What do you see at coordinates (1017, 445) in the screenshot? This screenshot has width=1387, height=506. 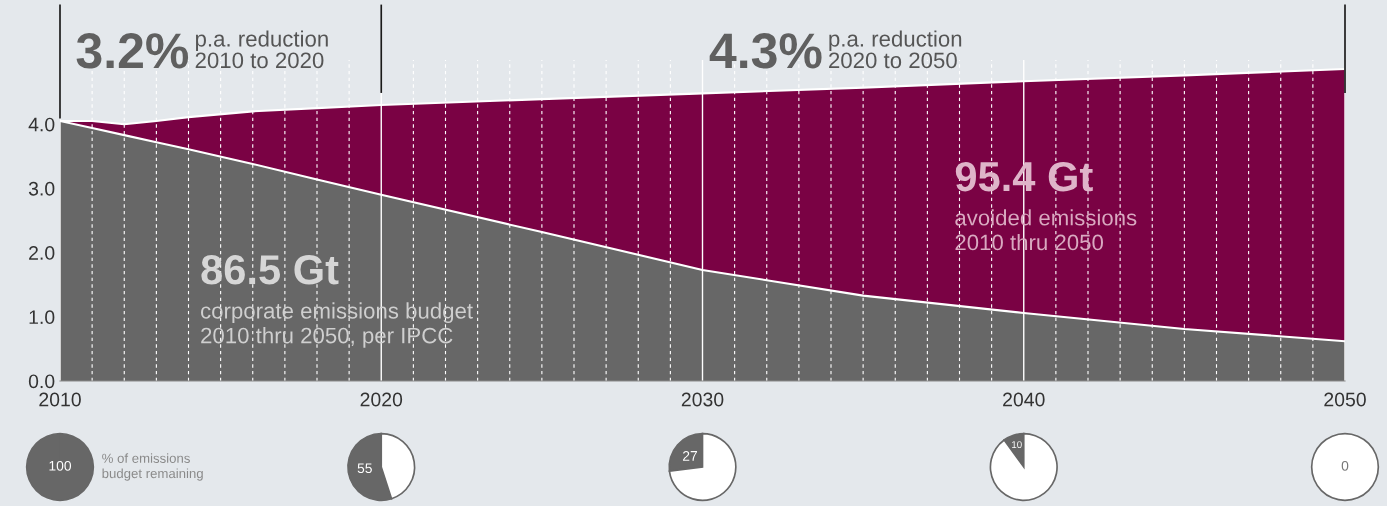 I see `data-label: 10` at bounding box center [1017, 445].